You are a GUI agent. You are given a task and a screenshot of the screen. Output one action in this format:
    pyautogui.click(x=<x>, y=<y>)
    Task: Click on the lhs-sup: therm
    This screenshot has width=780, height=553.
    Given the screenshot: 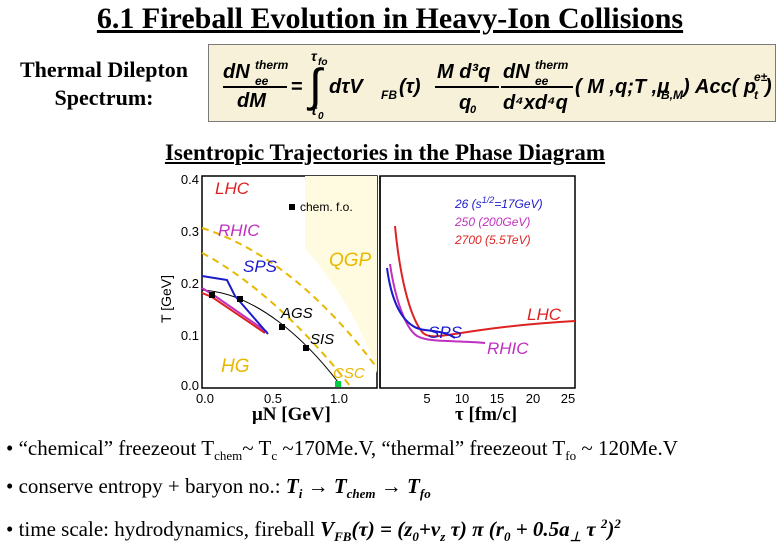 What is the action you would take?
    pyautogui.click(x=272, y=65)
    